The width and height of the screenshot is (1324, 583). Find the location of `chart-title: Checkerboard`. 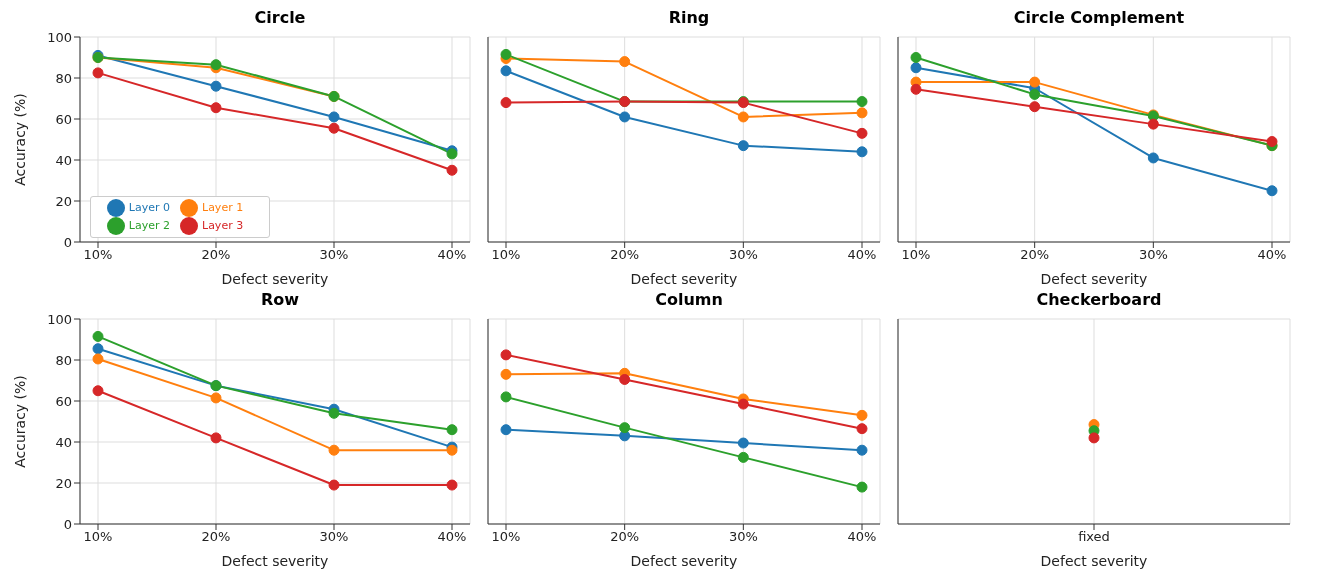

chart-title: Checkerboard is located at coordinates (1099, 299).